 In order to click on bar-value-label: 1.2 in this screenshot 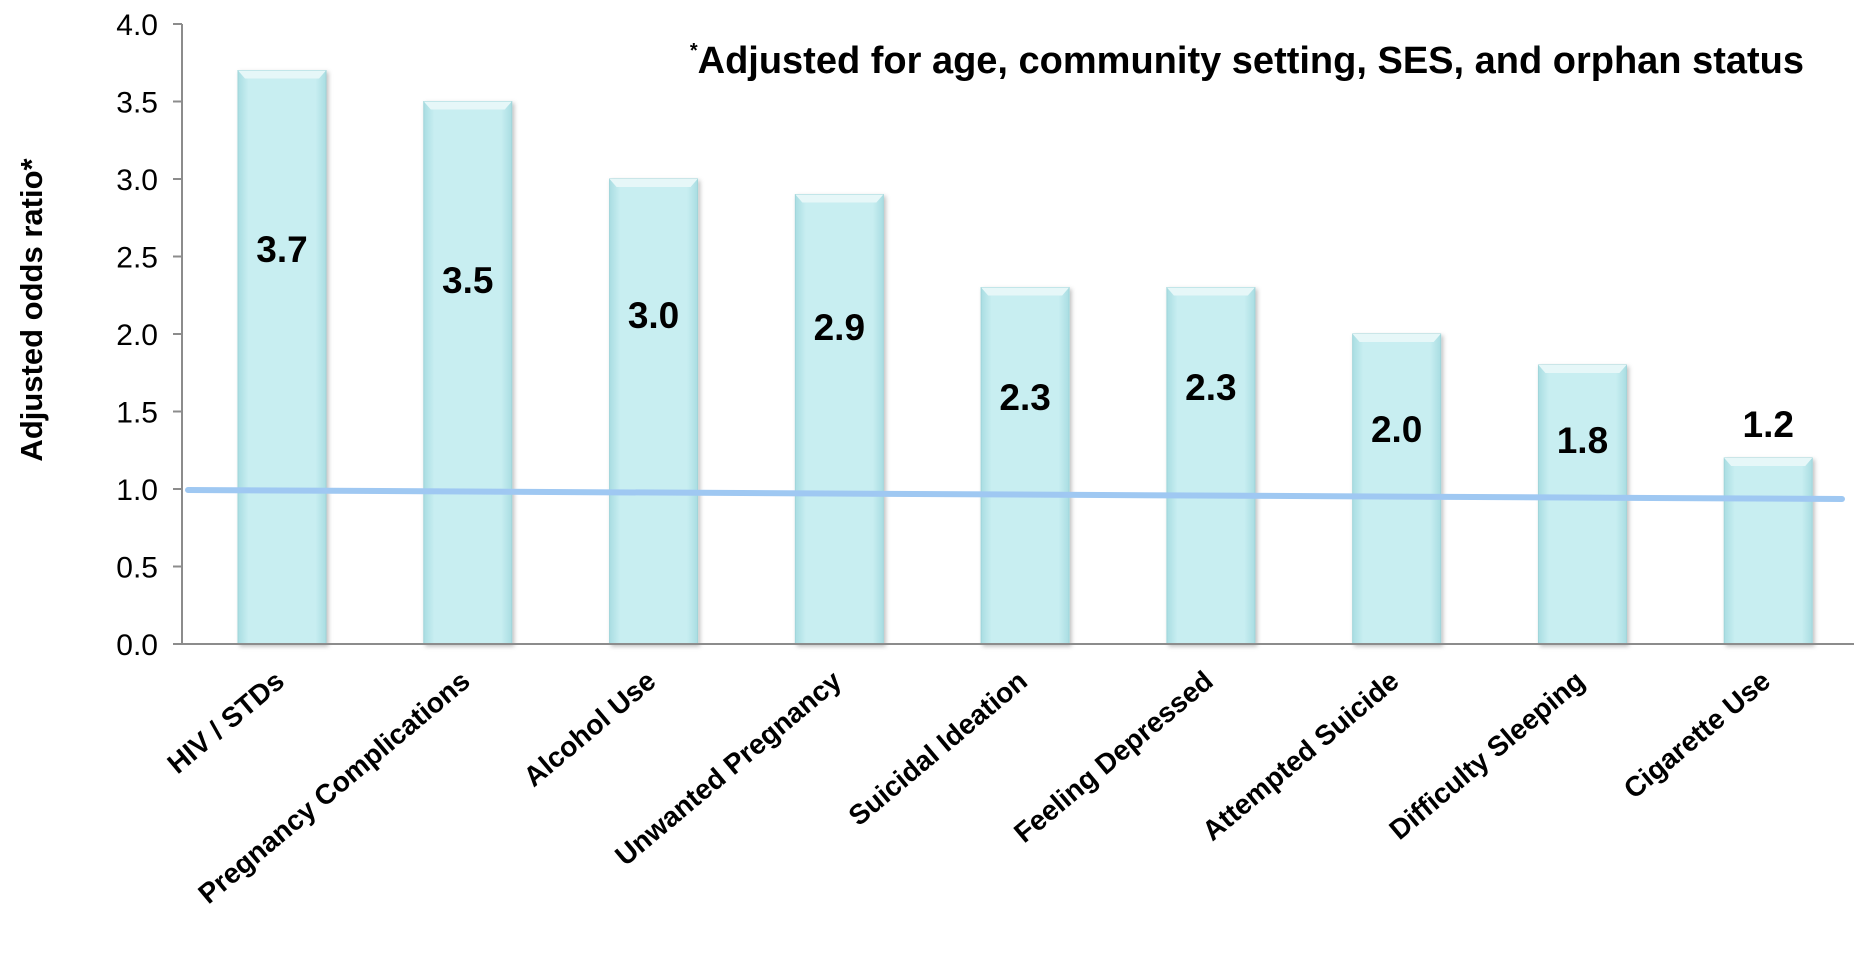, I will do `click(1768, 424)`.